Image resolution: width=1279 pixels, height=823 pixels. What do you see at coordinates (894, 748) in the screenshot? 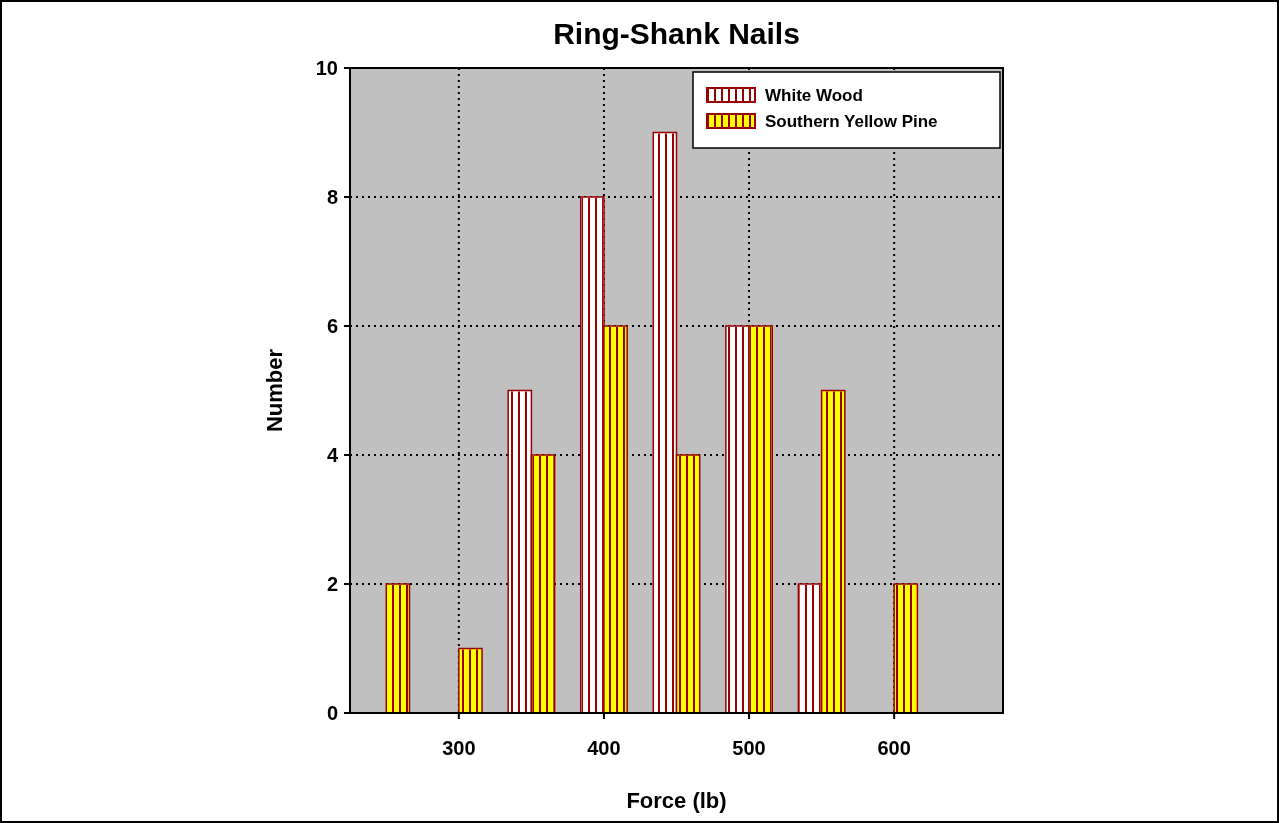
I see `x-tick-label: 600` at bounding box center [894, 748].